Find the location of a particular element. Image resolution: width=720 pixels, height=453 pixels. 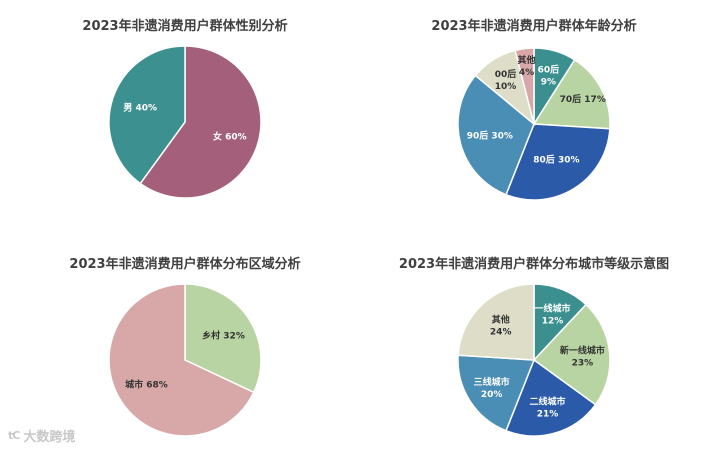

slice-label: 90后 30% is located at coordinates (490, 135).